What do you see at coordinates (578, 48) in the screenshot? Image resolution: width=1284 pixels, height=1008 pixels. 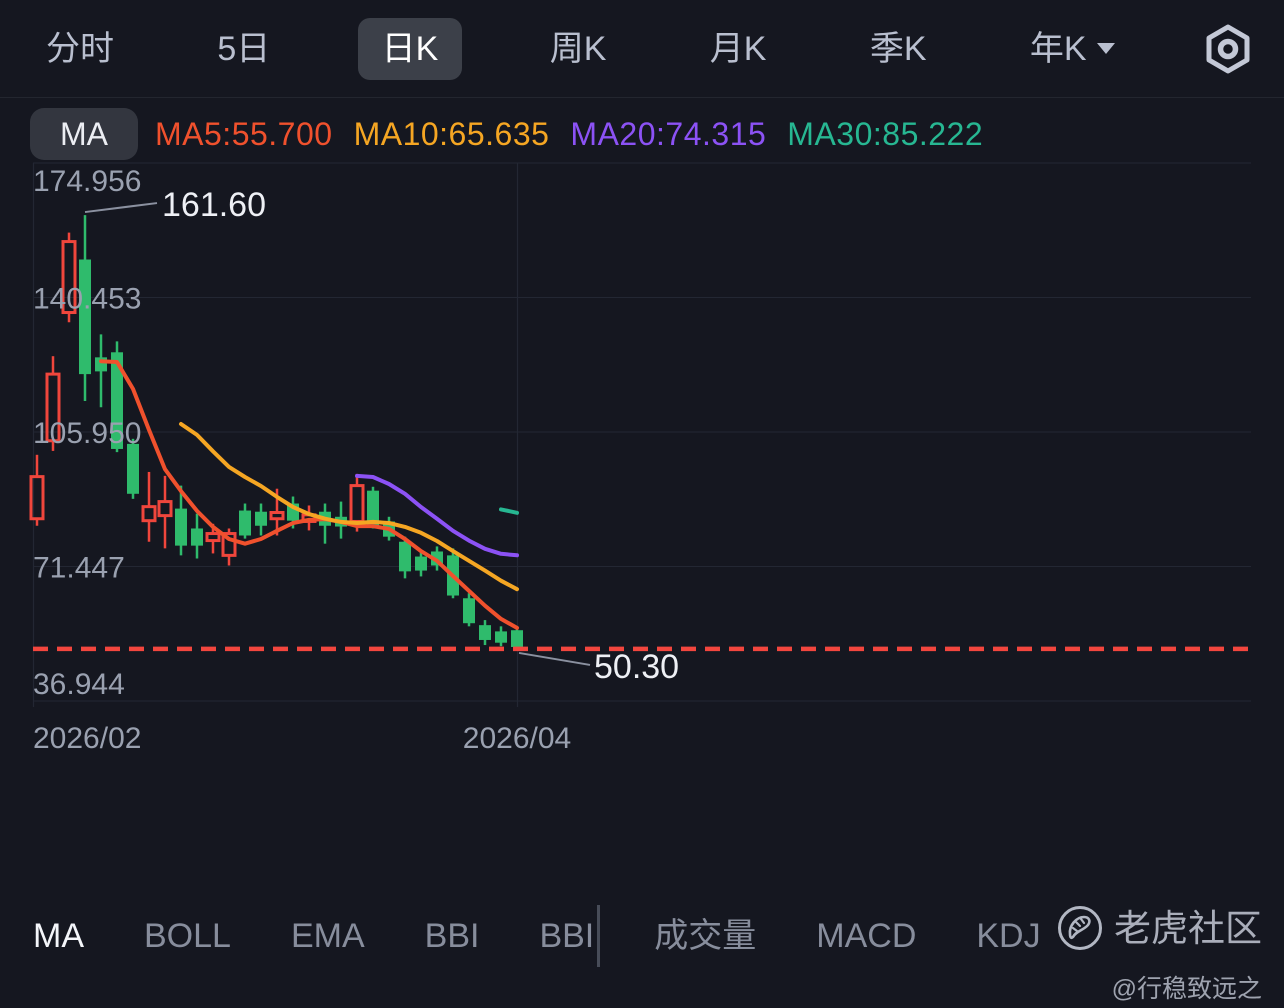 I see `tab-weekly-k: 周K` at bounding box center [578, 48].